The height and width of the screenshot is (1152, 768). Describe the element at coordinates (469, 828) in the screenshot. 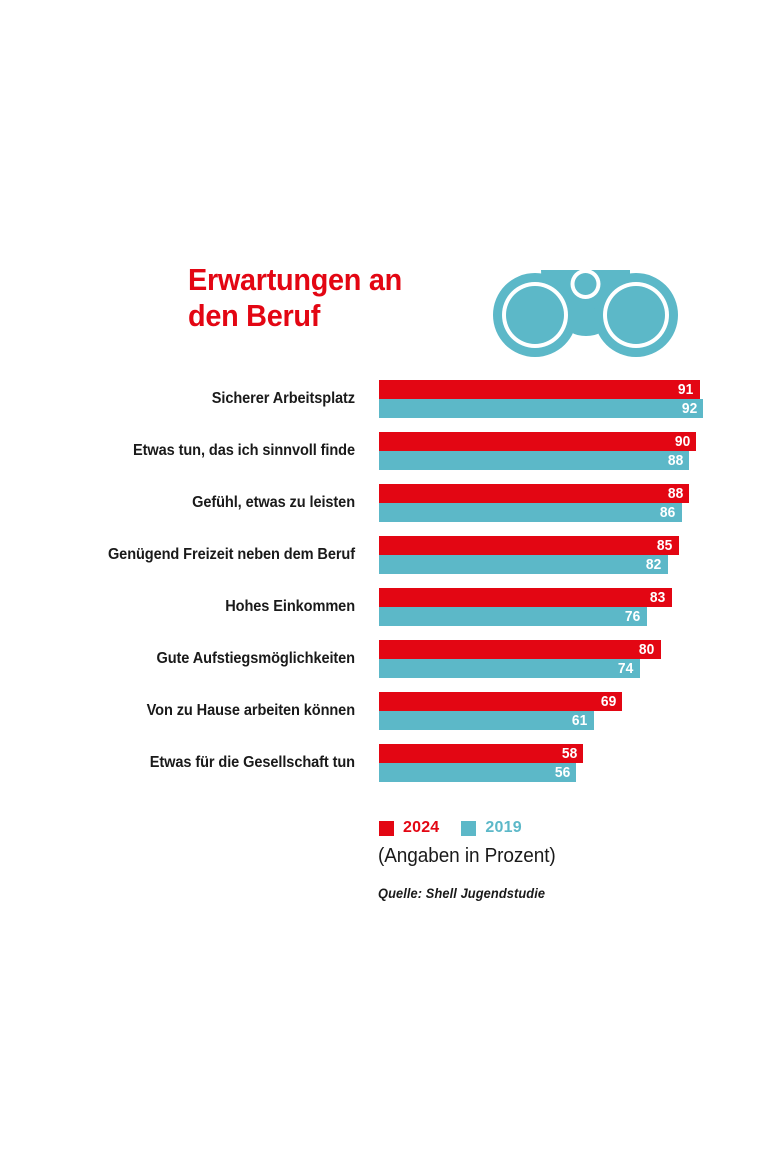

I see `legend-swatch-icon-2019` at that location.